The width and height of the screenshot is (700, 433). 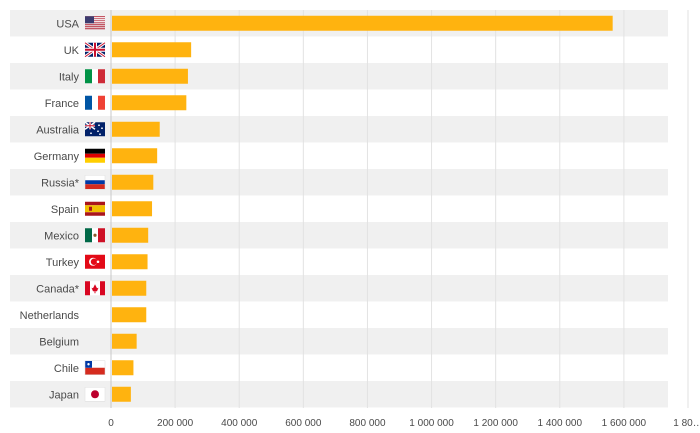 What do you see at coordinates (95, 49) in the screenshot?
I see `flag-uk-icon` at bounding box center [95, 49].